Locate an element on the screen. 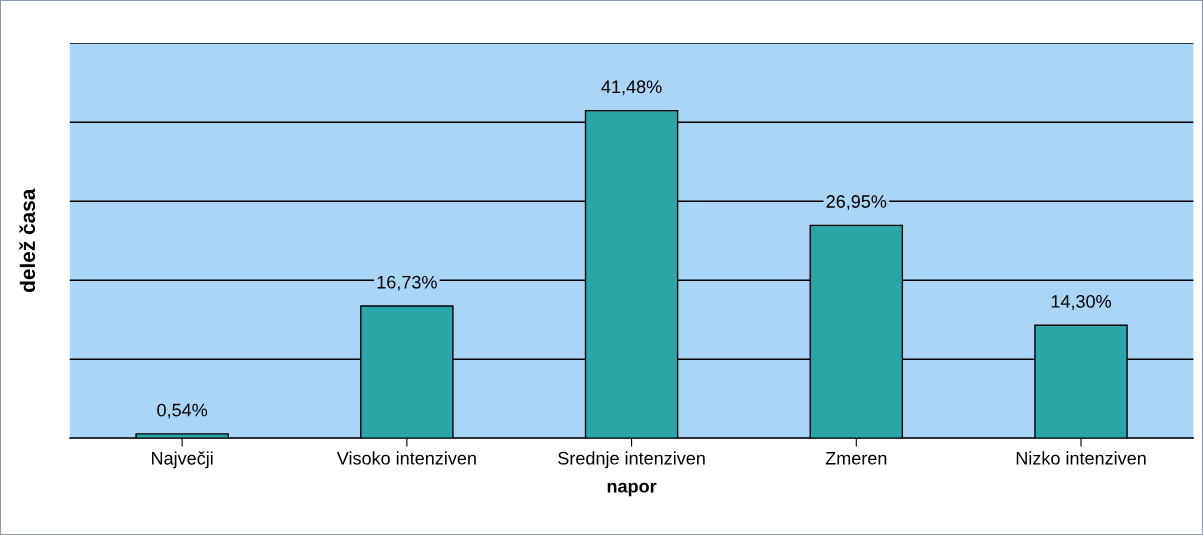 This screenshot has height=535, width=1203. x-tick-label: Srednje intenziven is located at coordinates (631, 460).